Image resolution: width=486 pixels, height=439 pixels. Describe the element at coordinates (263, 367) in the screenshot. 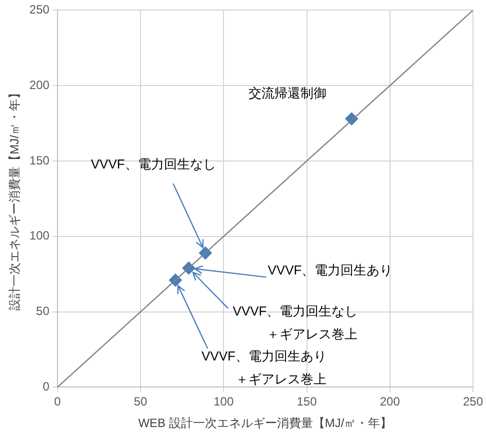

I see `annotation: VVVF、電力回生あり＋ギアレス巻上` at that location.